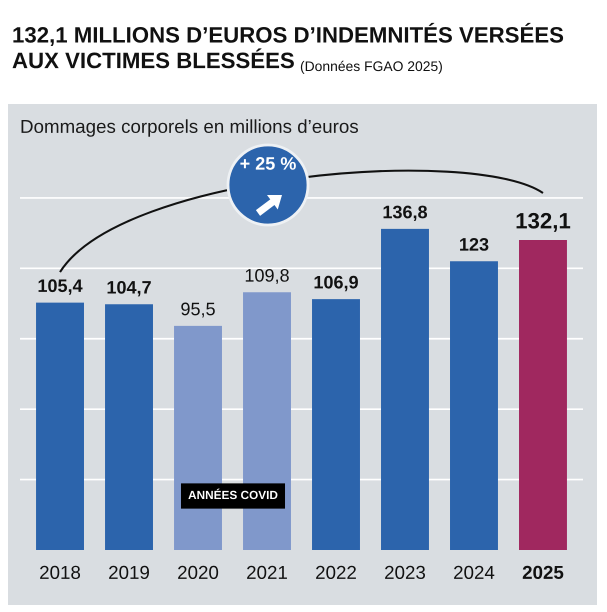 Image resolution: width=607 pixels, height=612 pixels. Describe the element at coordinates (60, 573) in the screenshot. I see `x-tick-label: 2018` at that location.